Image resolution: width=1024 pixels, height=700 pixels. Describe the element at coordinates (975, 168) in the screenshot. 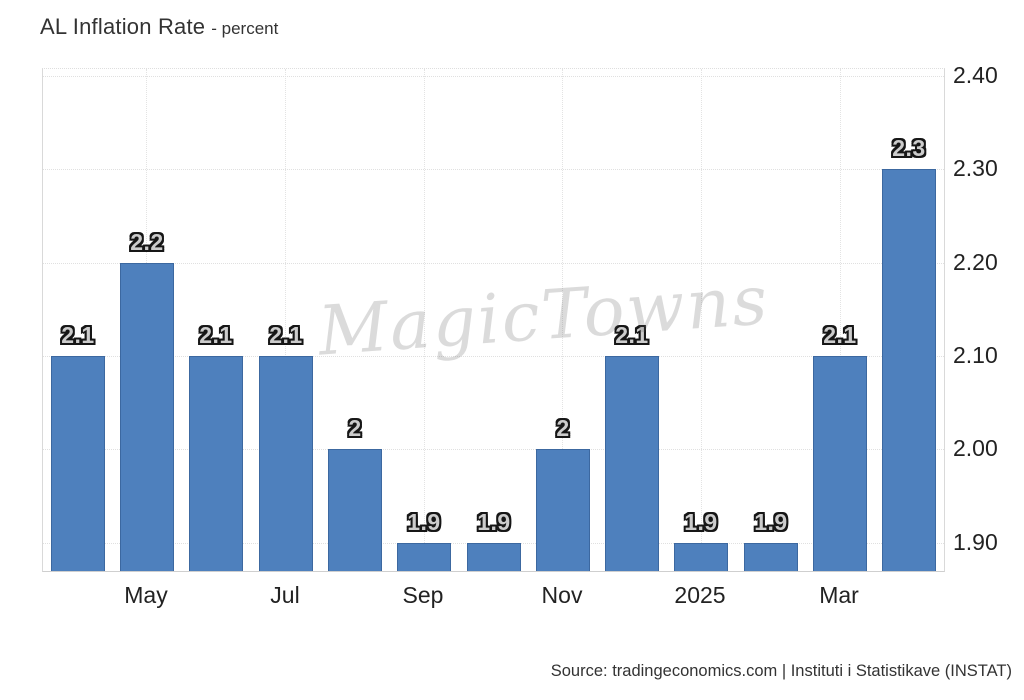

I see `y-tick-label: 2.30` at that location.